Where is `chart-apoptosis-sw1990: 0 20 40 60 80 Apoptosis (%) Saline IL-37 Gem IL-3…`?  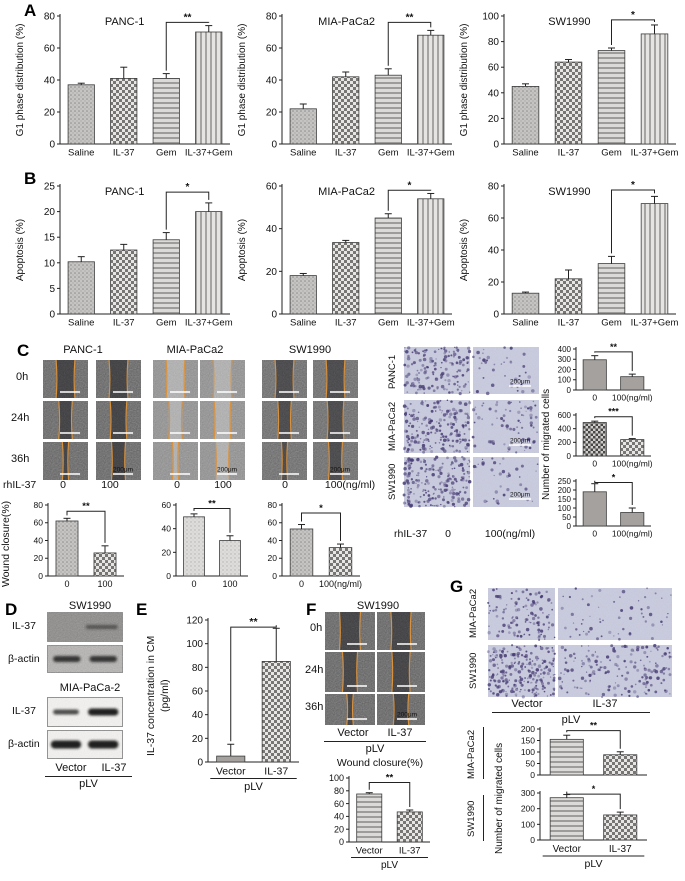 chart-apoptosis-sw1990: 0 20 40 60 80 Apoptosis (%) Saline IL-37 Gem IL-3… is located at coordinates (569, 254).